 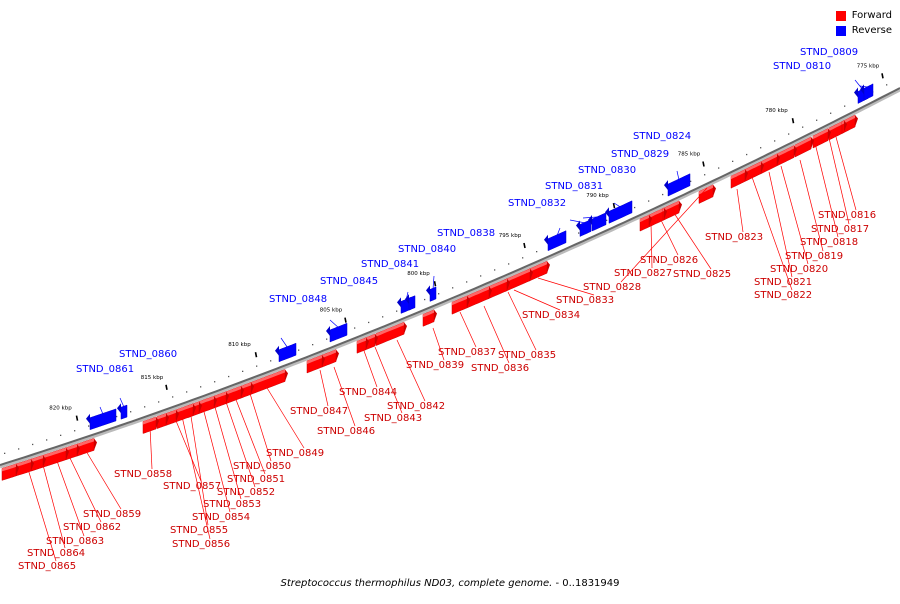 I want to click on reverse-gene-label: STND_0848, so click(x=298, y=299).